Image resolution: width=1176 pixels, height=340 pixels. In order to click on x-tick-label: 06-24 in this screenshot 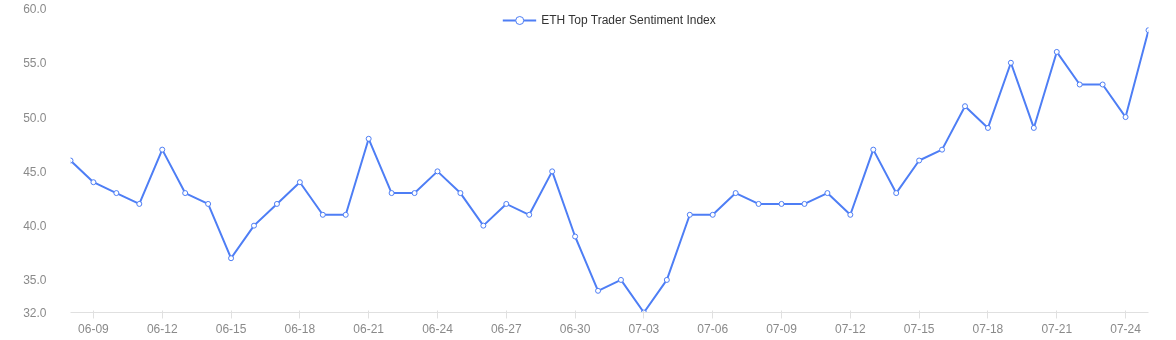, I will do `click(438, 328)`.